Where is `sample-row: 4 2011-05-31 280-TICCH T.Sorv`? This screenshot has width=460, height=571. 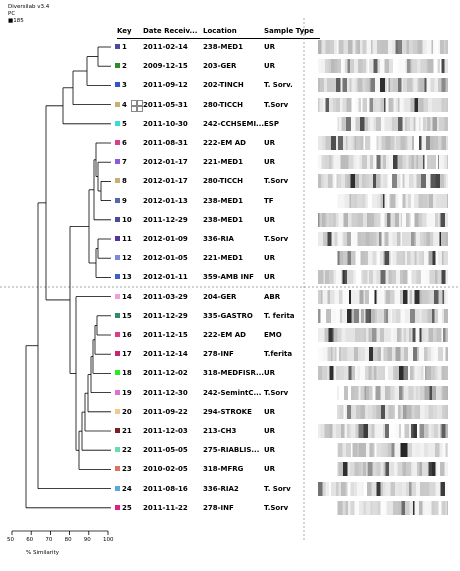
sample-row: 4 2011-05-31 280-TICCH T.Sorv is located at coordinates (230, 105).